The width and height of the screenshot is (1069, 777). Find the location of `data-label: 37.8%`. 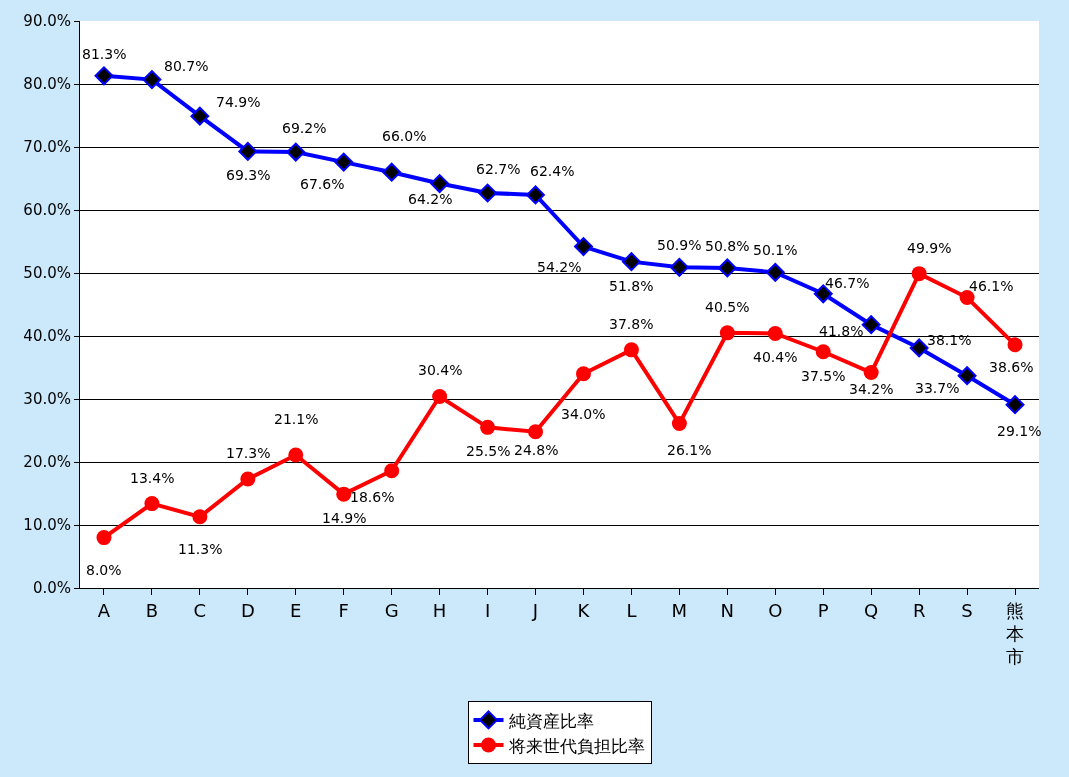

data-label: 37.8% is located at coordinates (631, 324).